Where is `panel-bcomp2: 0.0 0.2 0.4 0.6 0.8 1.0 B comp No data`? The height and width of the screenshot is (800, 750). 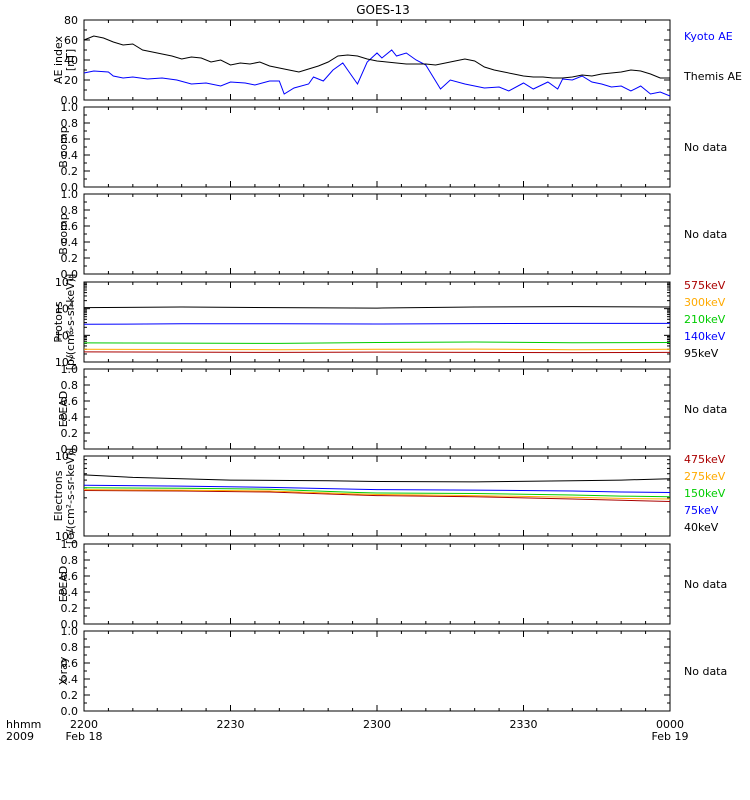 panel-bcomp2: 0.0 0.2 0.4 0.6 0.8 1.0 B comp No data is located at coordinates (392, 234).